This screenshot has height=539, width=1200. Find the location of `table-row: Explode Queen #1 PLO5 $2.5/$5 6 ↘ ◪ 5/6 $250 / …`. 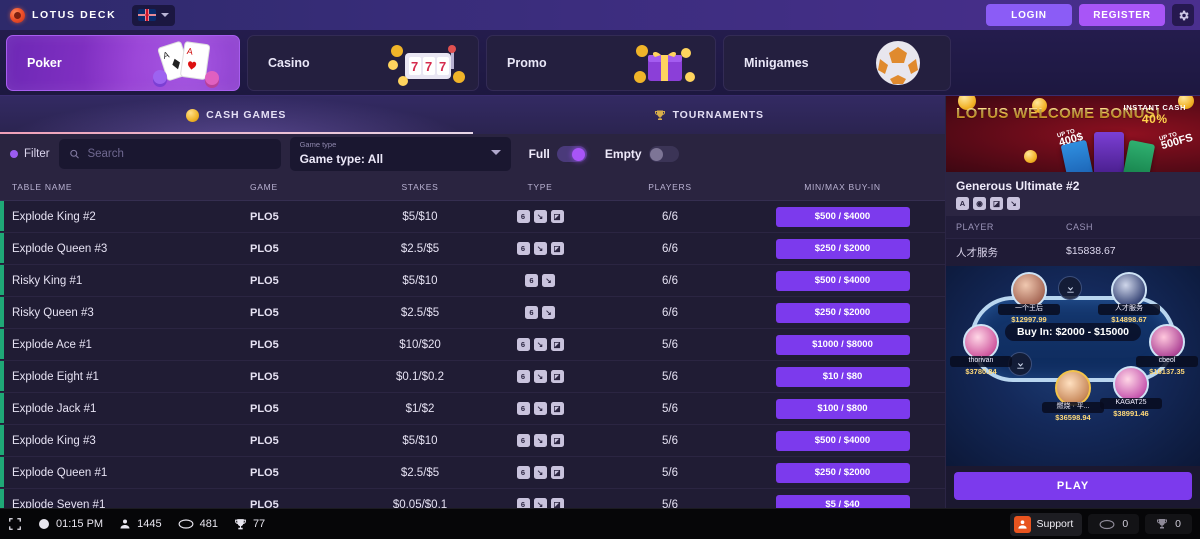

table-row: Explode Queen #1 PLO5 $2.5/$5 6 ↘ ◪ 5/6 $250 / … is located at coordinates (472, 473).